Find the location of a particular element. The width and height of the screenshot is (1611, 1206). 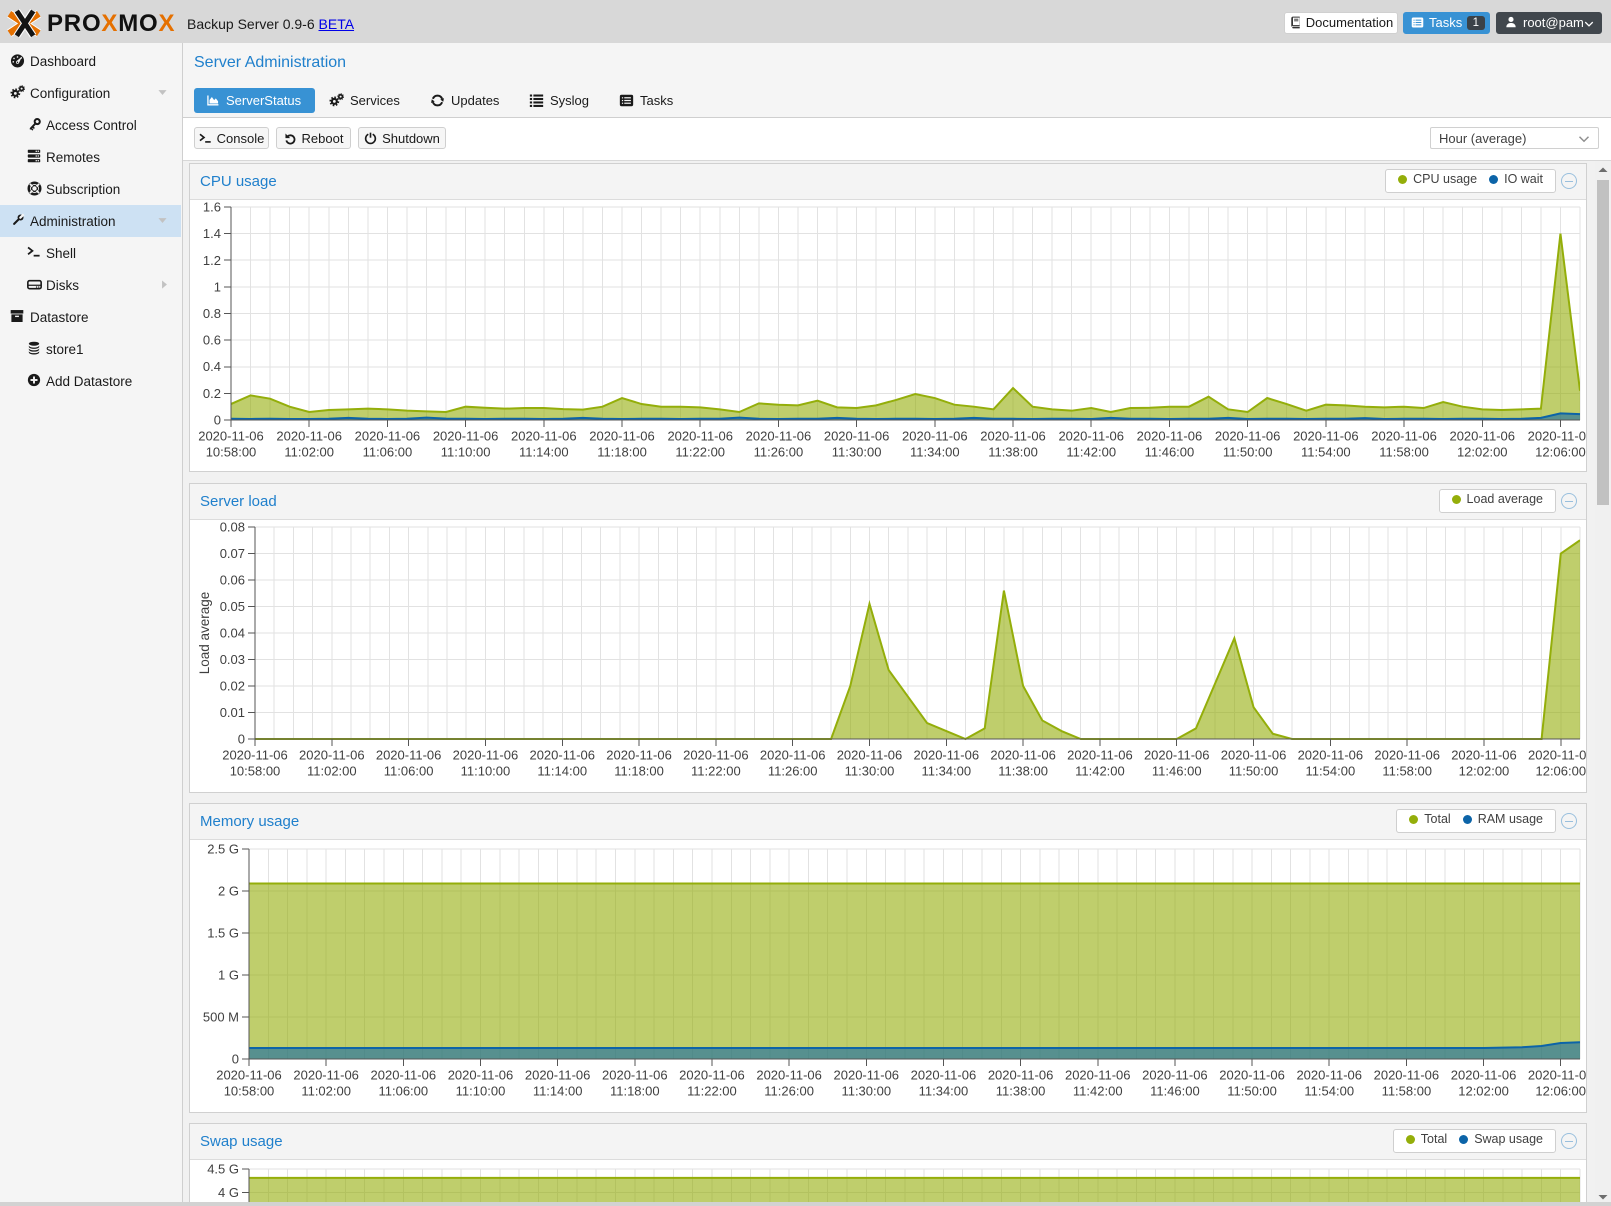

svg-text: 11:42:00 is located at coordinates (1098, 1091).